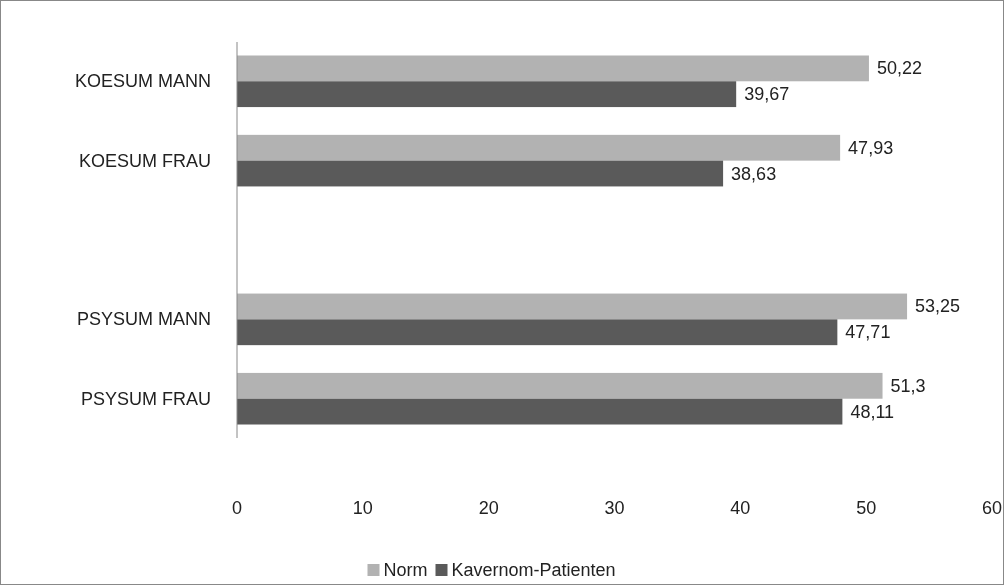  Describe the element at coordinates (362, 508) in the screenshot. I see `x-tick-label: 10` at that location.